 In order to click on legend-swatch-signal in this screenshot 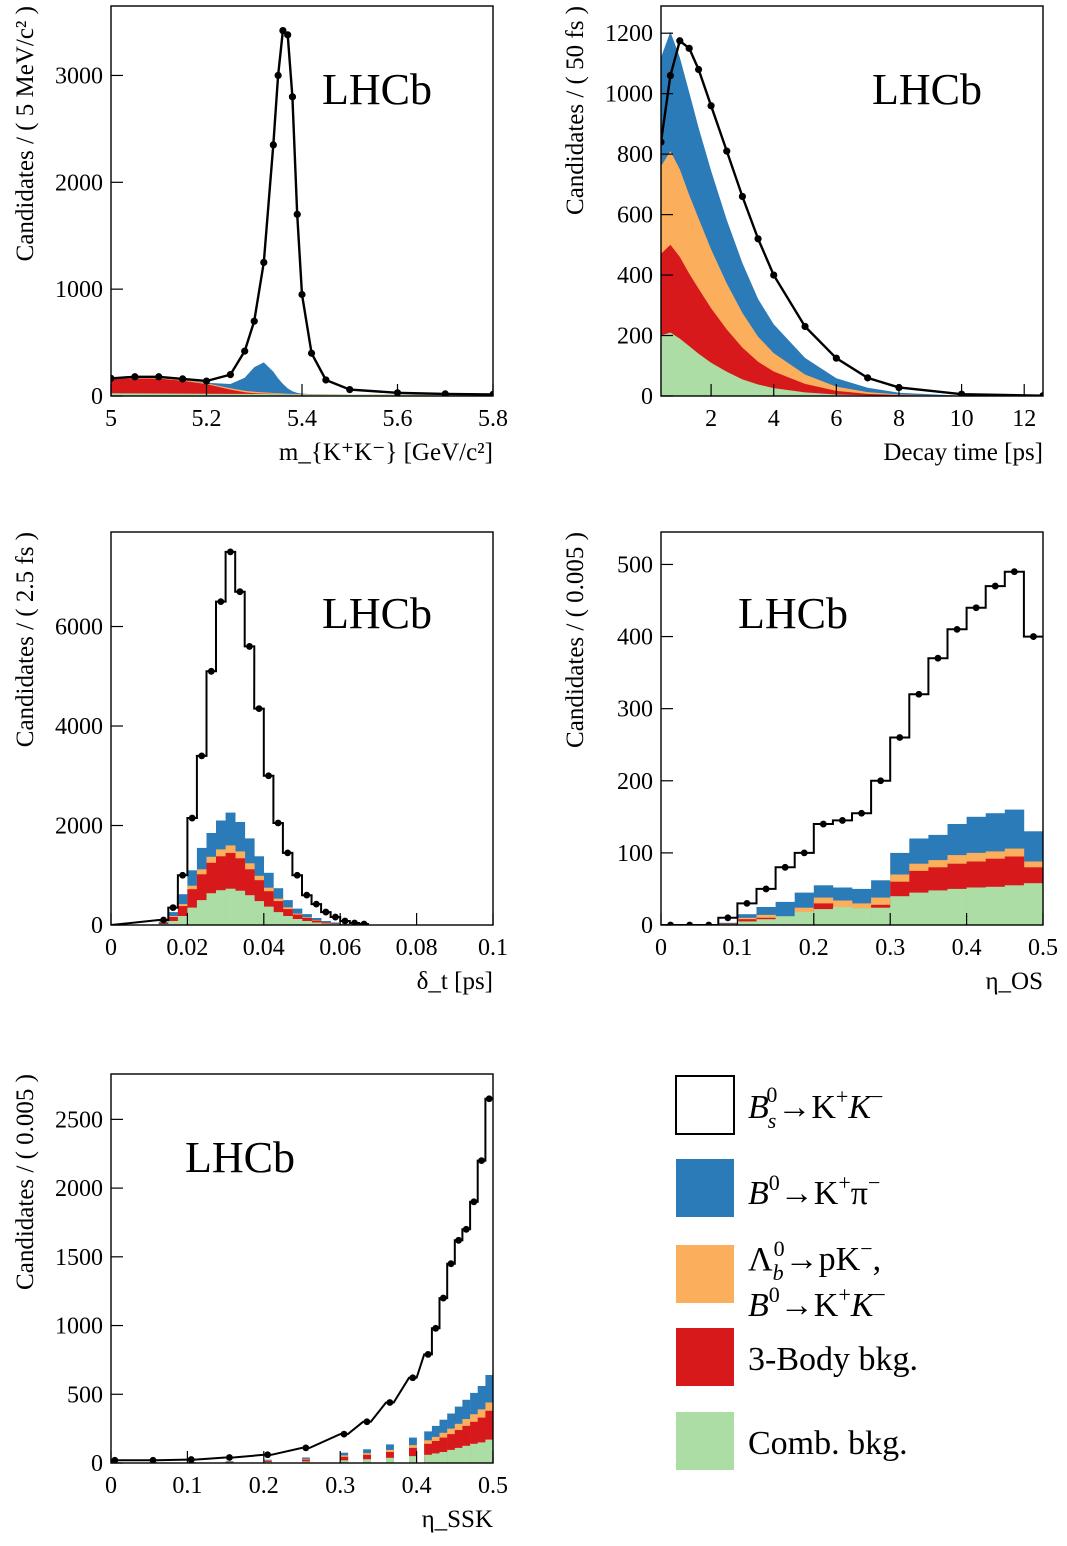, I will do `click(705, 1105)`.